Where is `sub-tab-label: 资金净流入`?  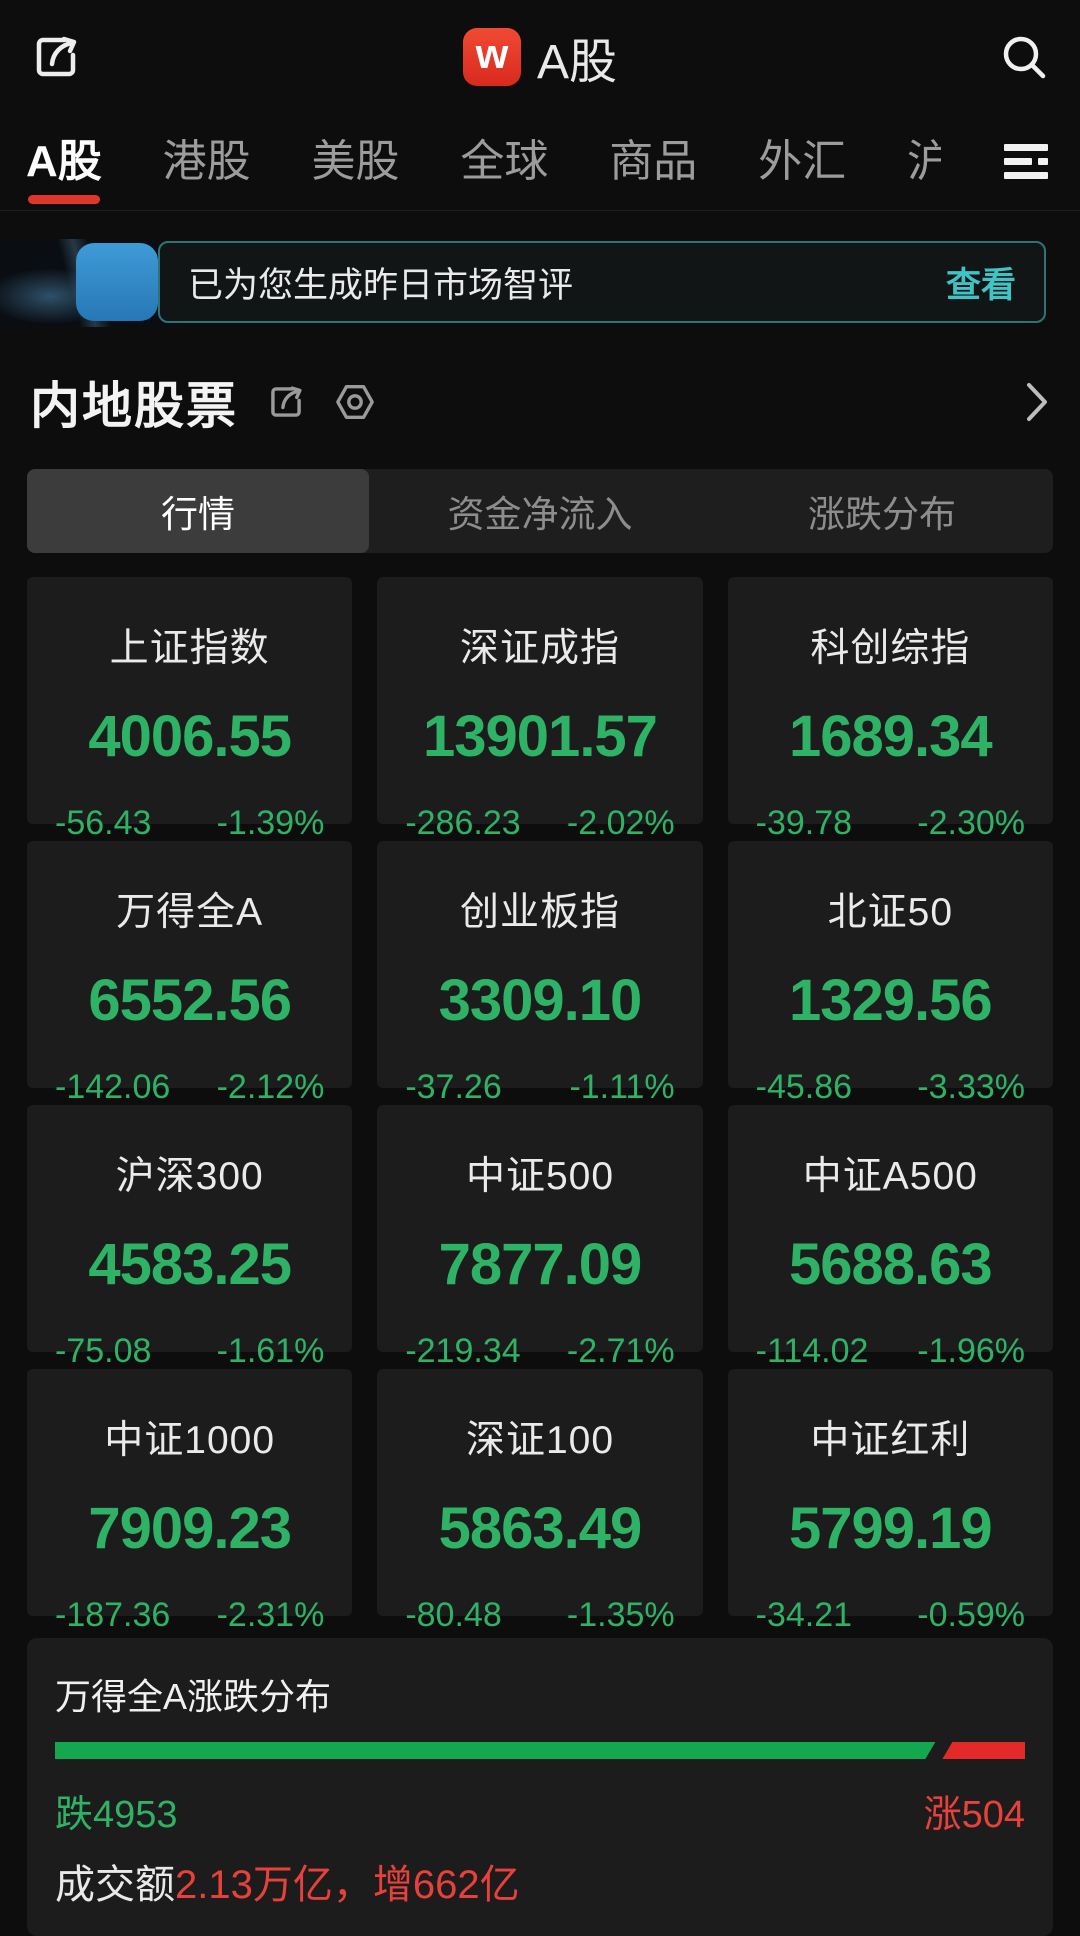
sub-tab-label: 资金净流入 is located at coordinates (540, 514).